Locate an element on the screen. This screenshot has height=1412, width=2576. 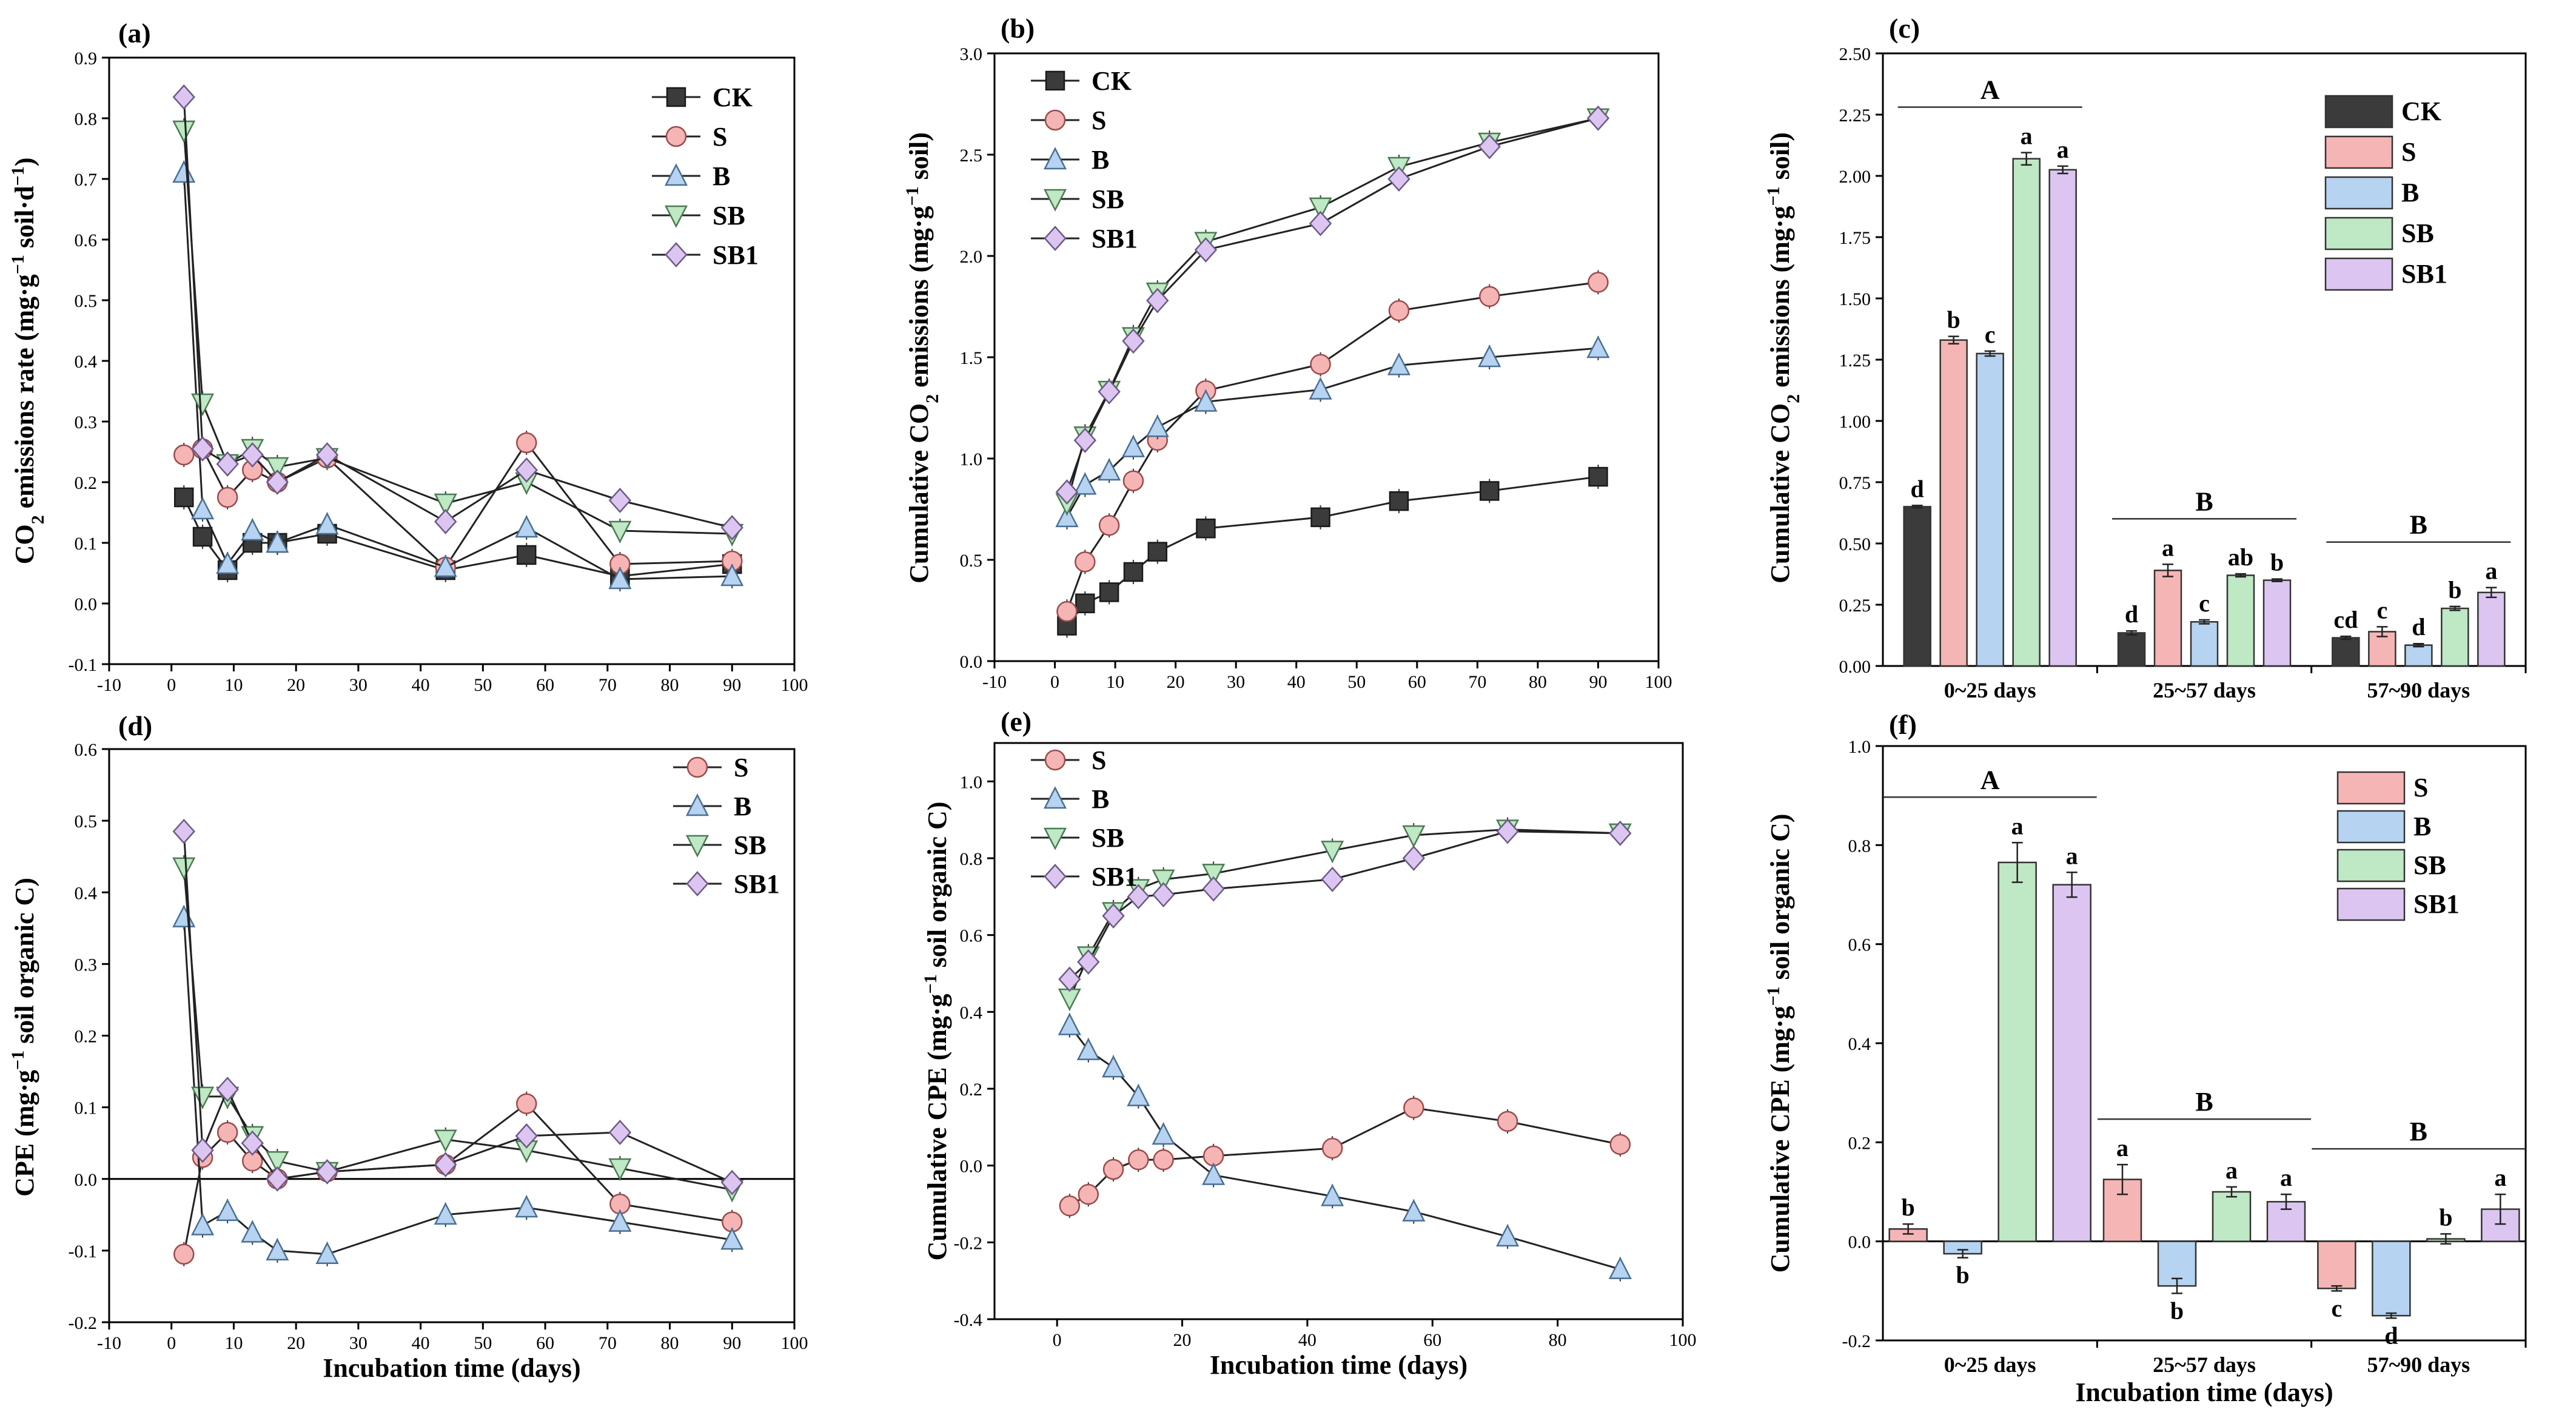
category-label: 0~25 days is located at coordinates (1990, 1365).